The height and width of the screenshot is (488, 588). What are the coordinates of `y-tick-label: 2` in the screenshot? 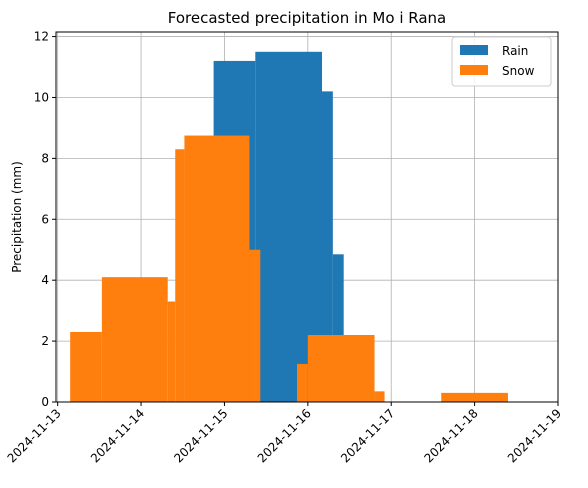 It's located at (45, 341).